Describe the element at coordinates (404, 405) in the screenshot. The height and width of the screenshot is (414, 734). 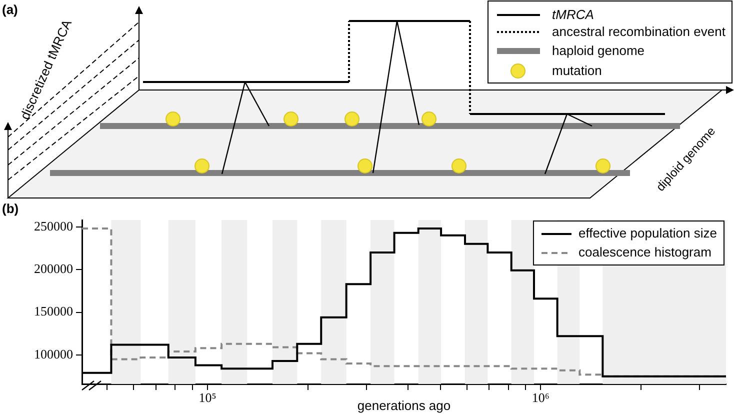
I see `x-axis-title: generations ago` at that location.